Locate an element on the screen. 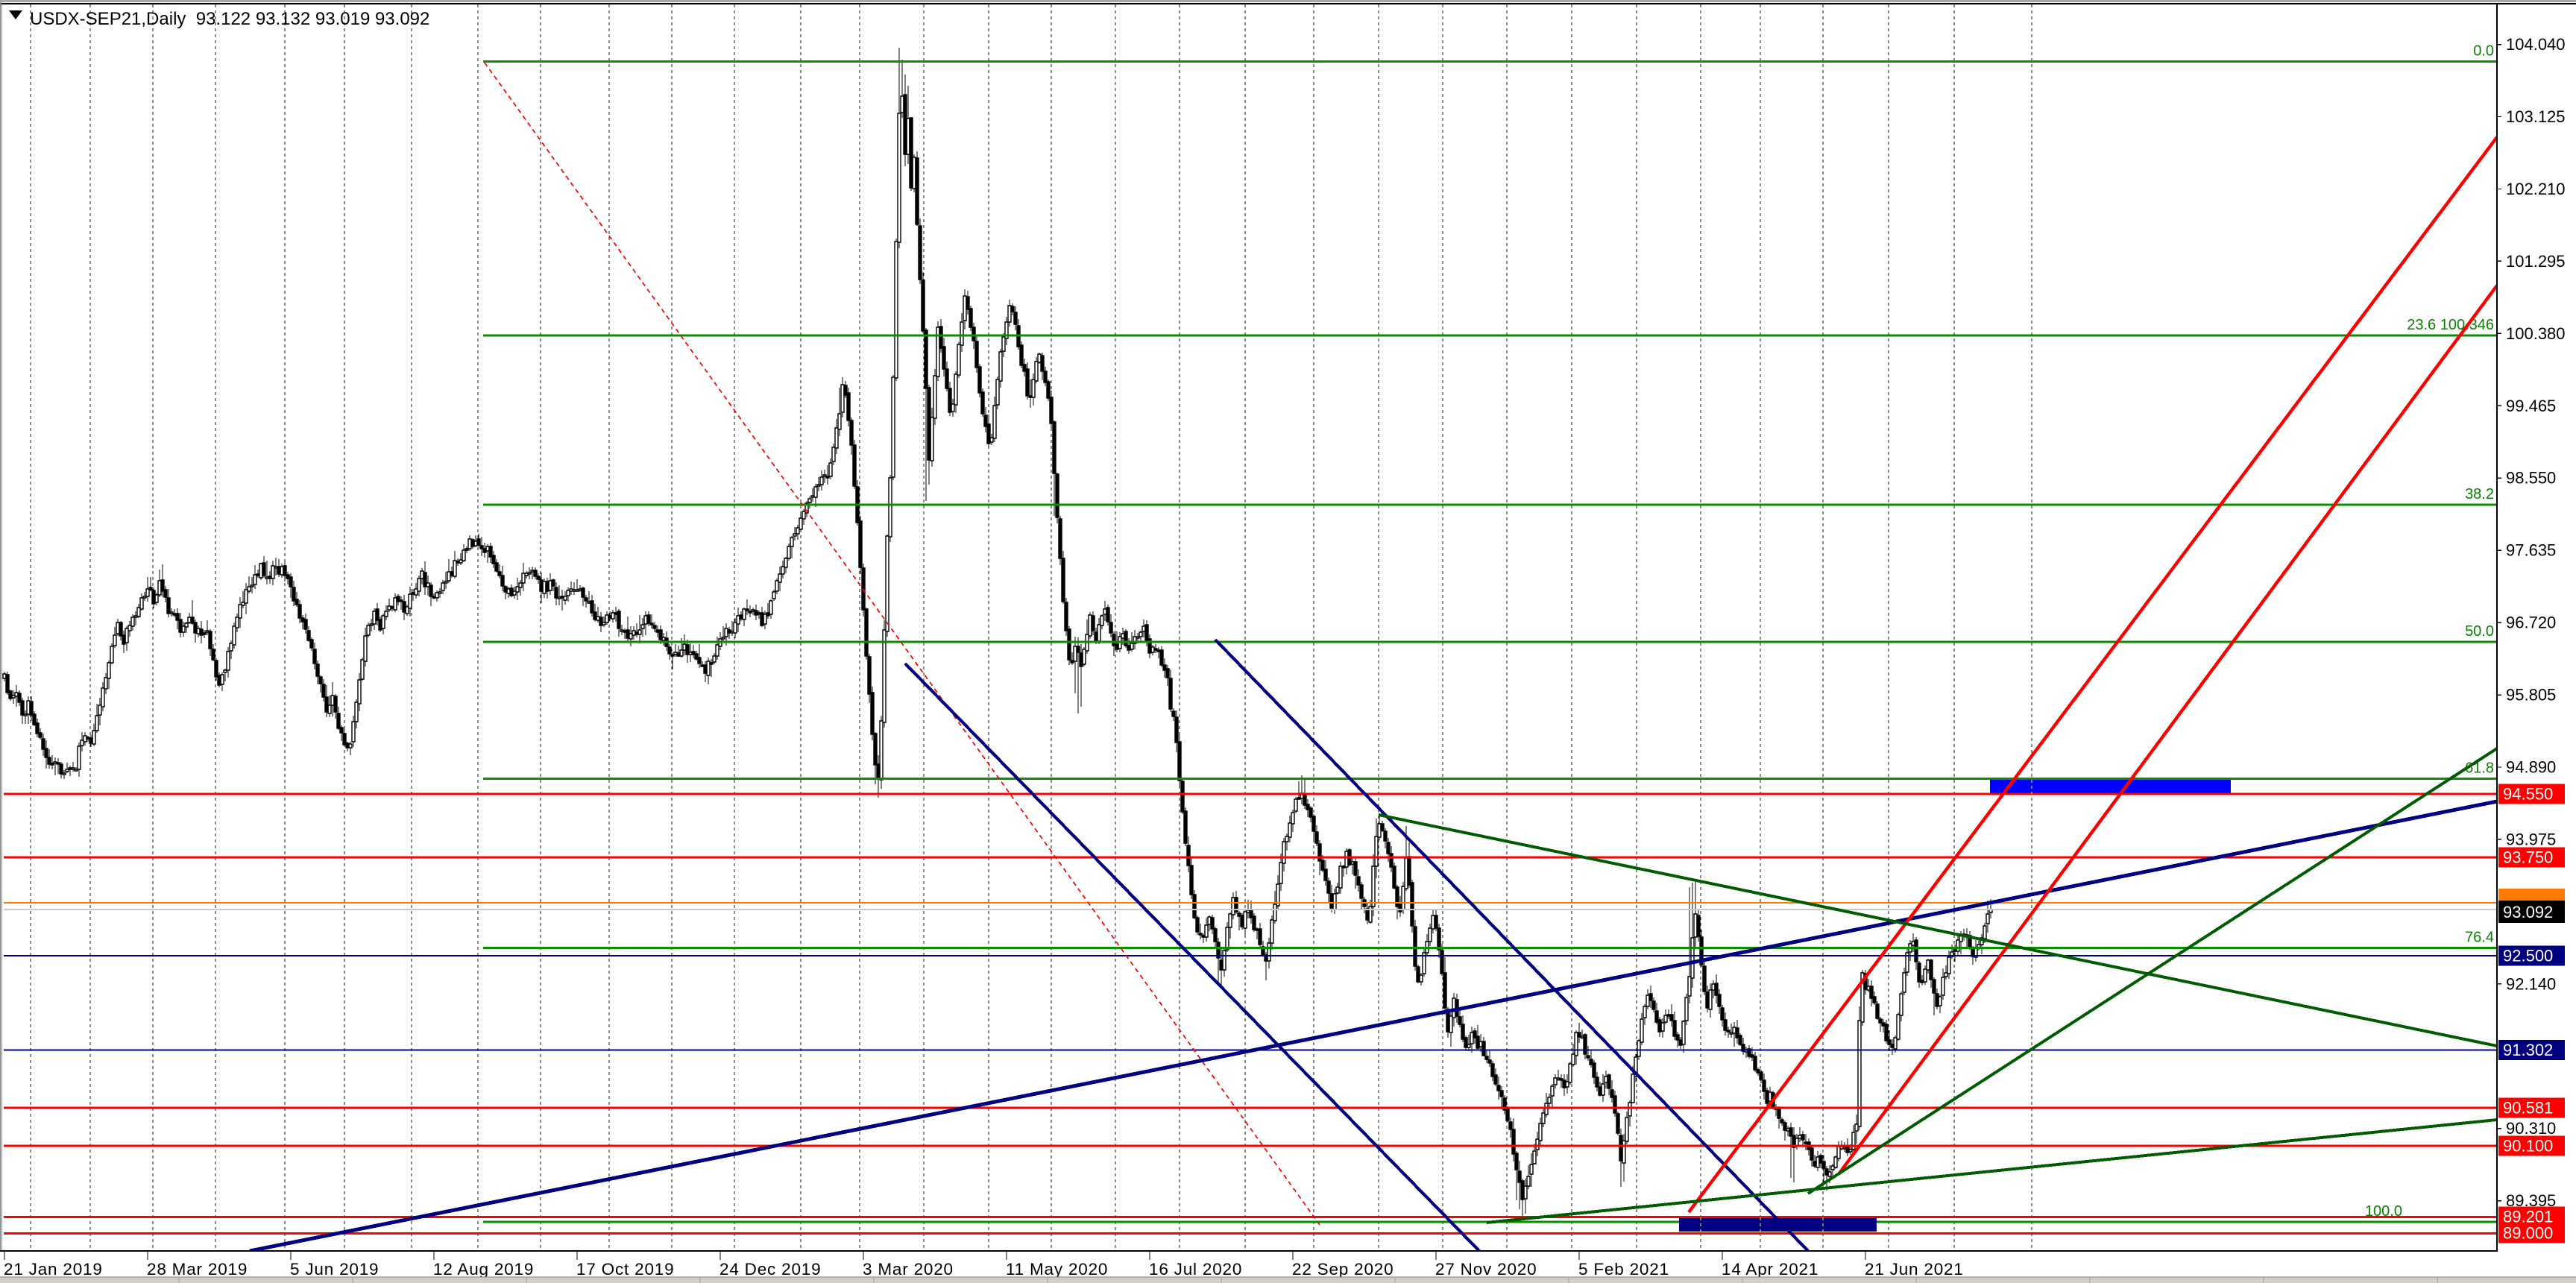 This screenshot has width=2576, height=1283. svg-text: 94.890 is located at coordinates (2531, 768).